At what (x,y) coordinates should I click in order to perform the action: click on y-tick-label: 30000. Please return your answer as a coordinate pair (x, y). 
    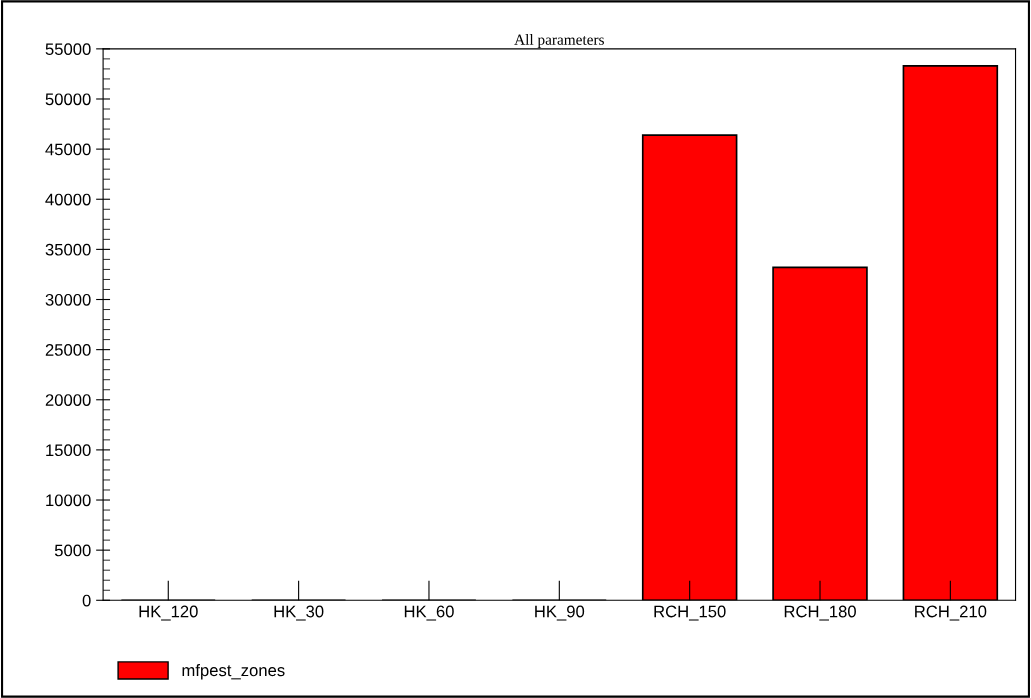
    Looking at the image, I should click on (68, 299).